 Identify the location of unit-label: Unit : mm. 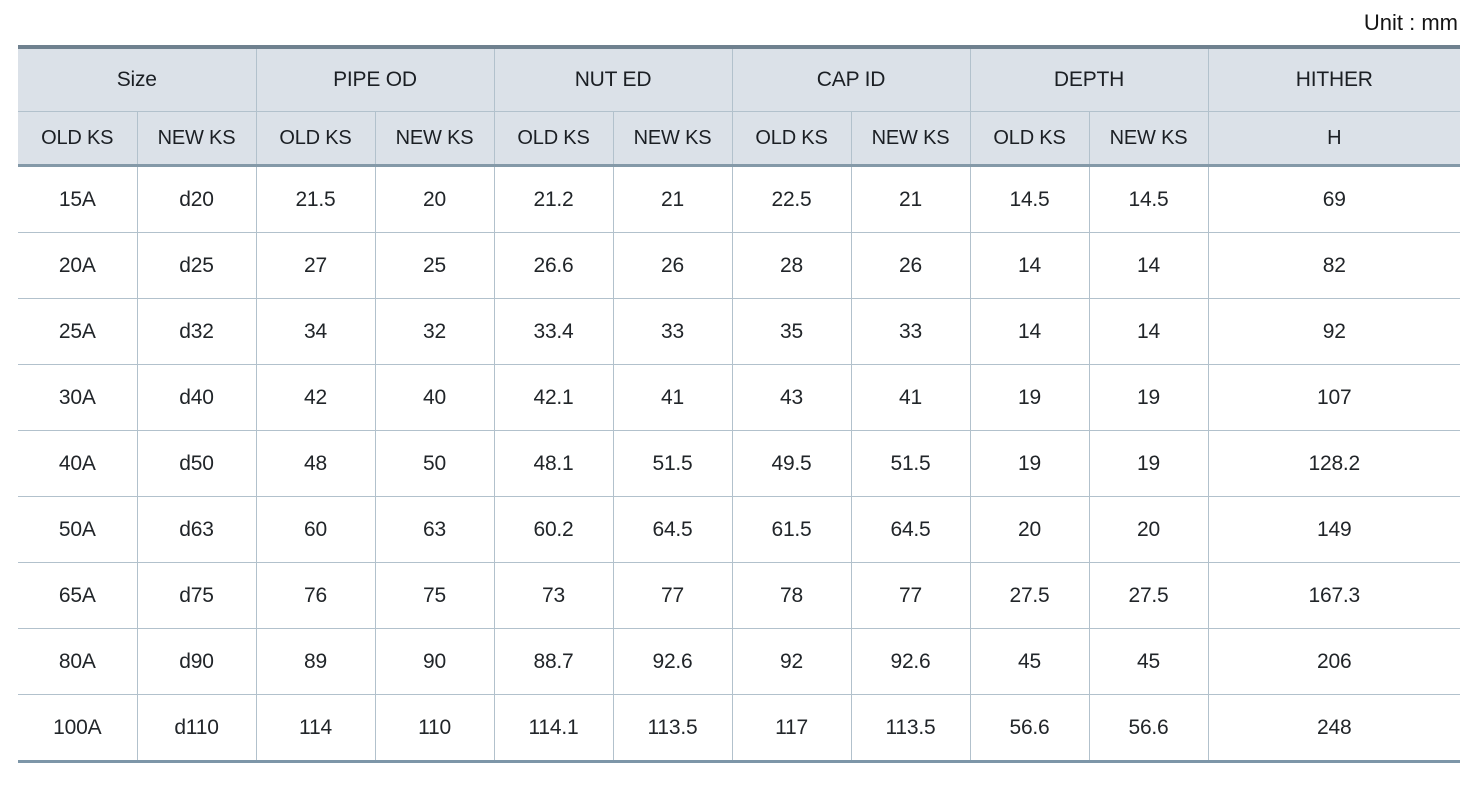
(1410, 22).